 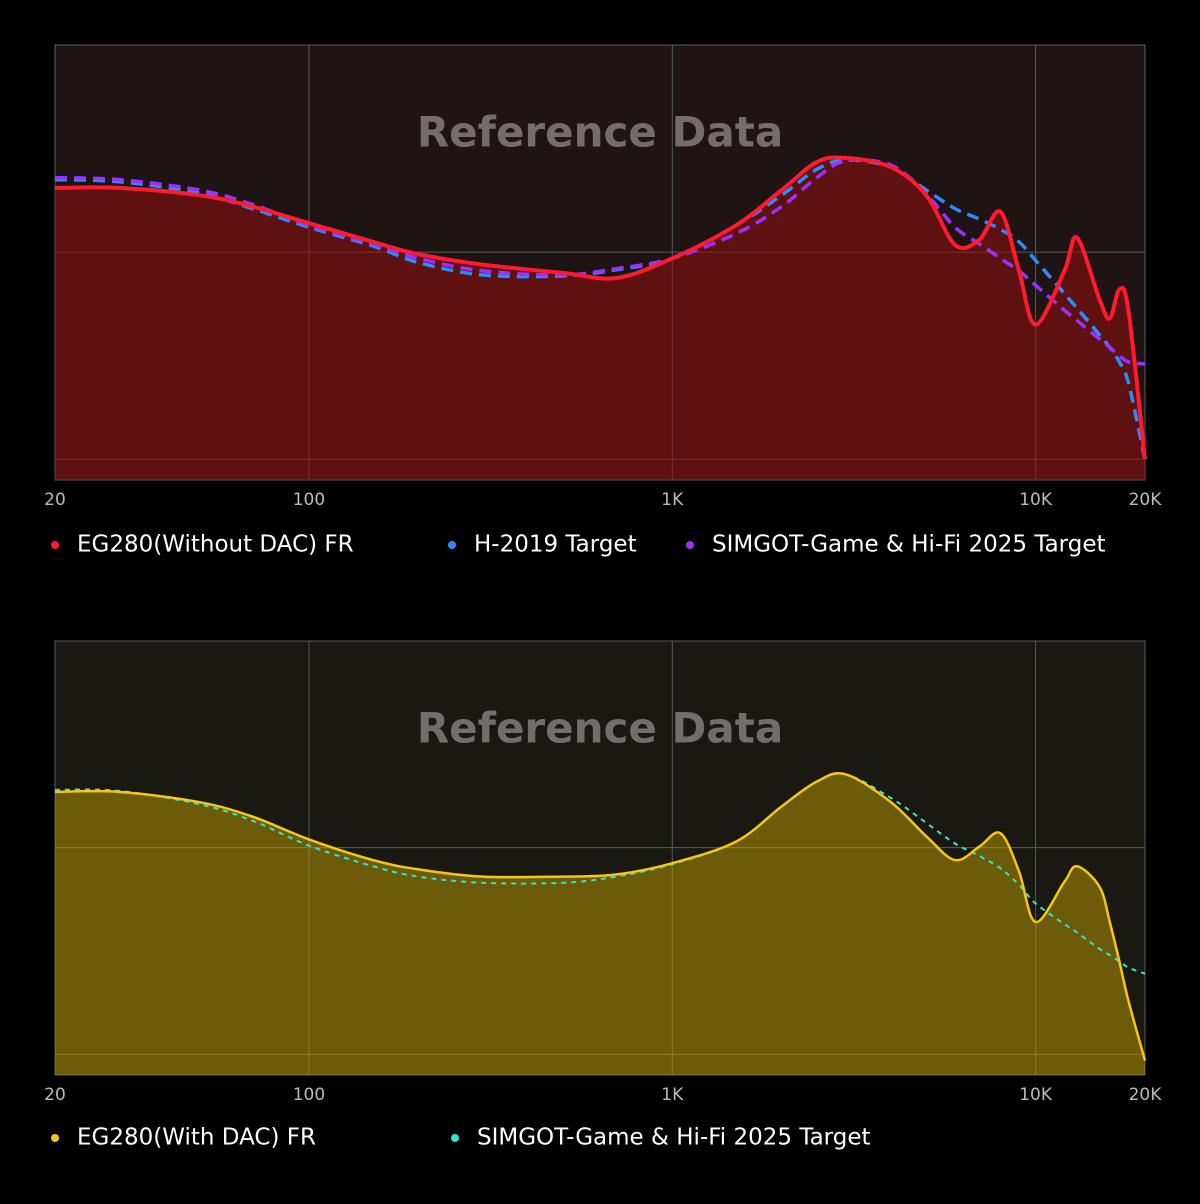 I want to click on legend-label: EG280(Without DAC) FR, so click(x=215, y=545).